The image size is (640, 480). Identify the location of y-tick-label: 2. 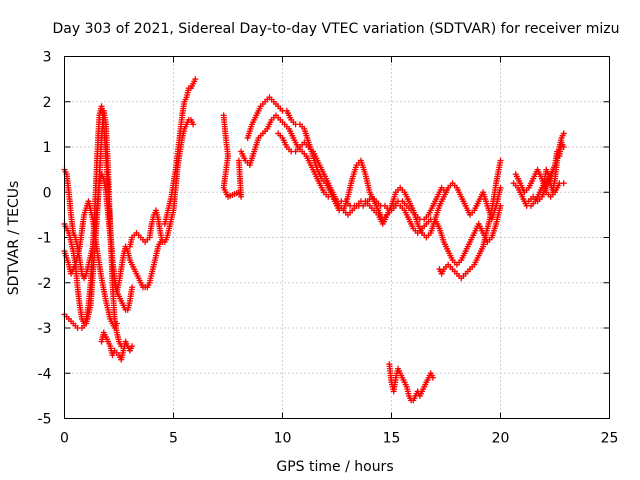
(47, 103).